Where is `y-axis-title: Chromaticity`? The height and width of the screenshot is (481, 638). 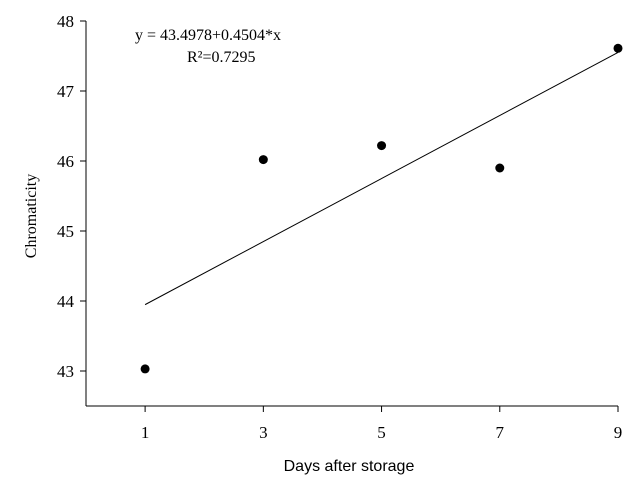 y-axis-title: Chromaticity is located at coordinates (31, 216).